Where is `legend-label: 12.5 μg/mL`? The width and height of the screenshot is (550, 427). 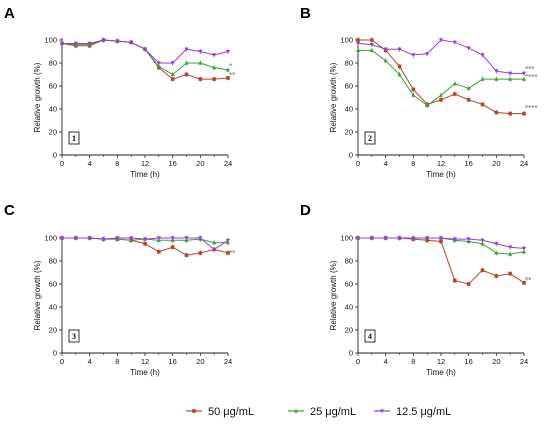
legend-label: 12.5 μg/mL is located at coordinates (423, 412).